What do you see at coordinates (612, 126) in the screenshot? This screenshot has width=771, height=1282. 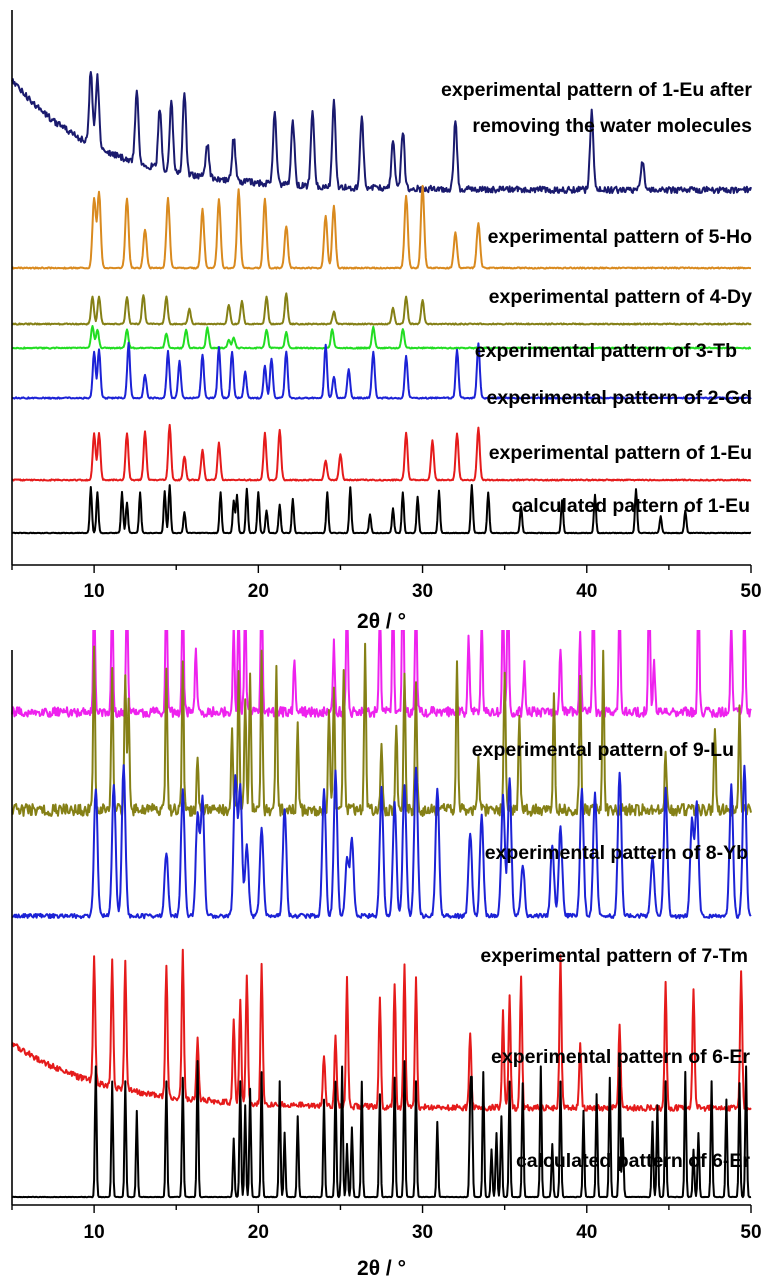 I see `series-label: removing the water molecules` at bounding box center [612, 126].